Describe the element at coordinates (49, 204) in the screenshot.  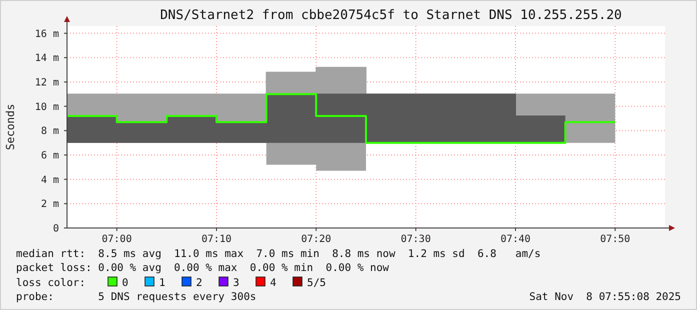
I see `y-tick-label: 2 m` at that location.